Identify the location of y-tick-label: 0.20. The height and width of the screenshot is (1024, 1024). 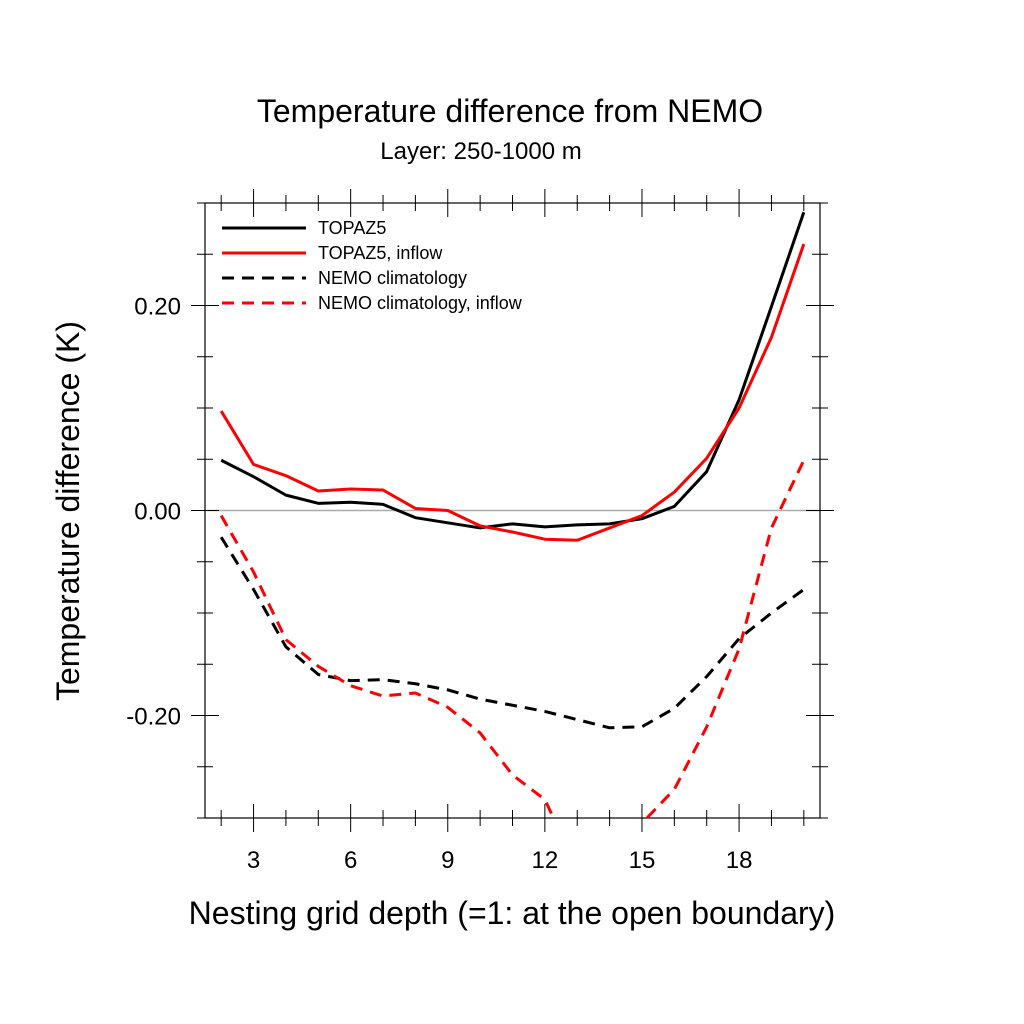
(157, 307).